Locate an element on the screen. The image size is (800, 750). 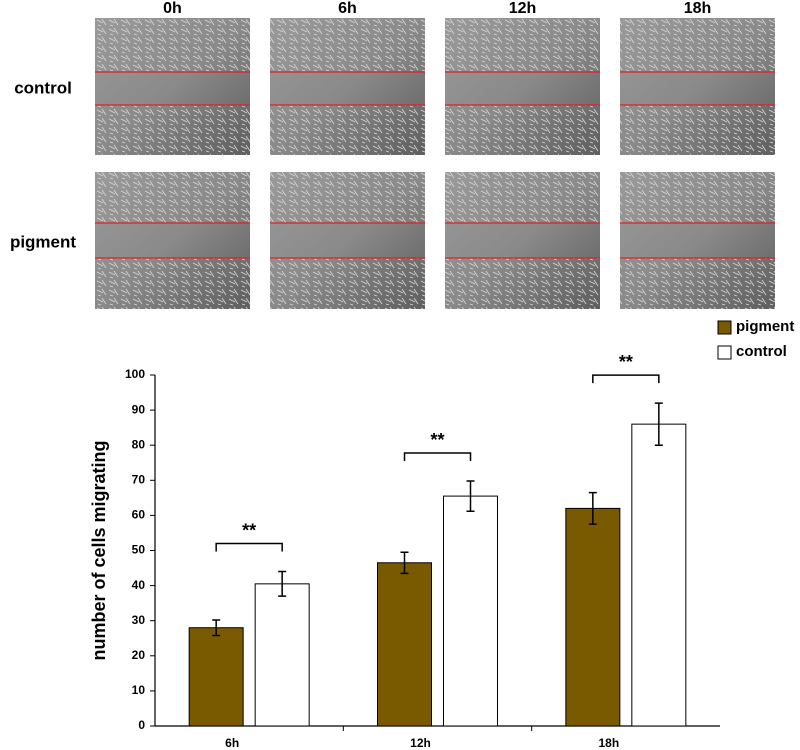
y-axis-label: number of cells migrating is located at coordinates (99, 550).